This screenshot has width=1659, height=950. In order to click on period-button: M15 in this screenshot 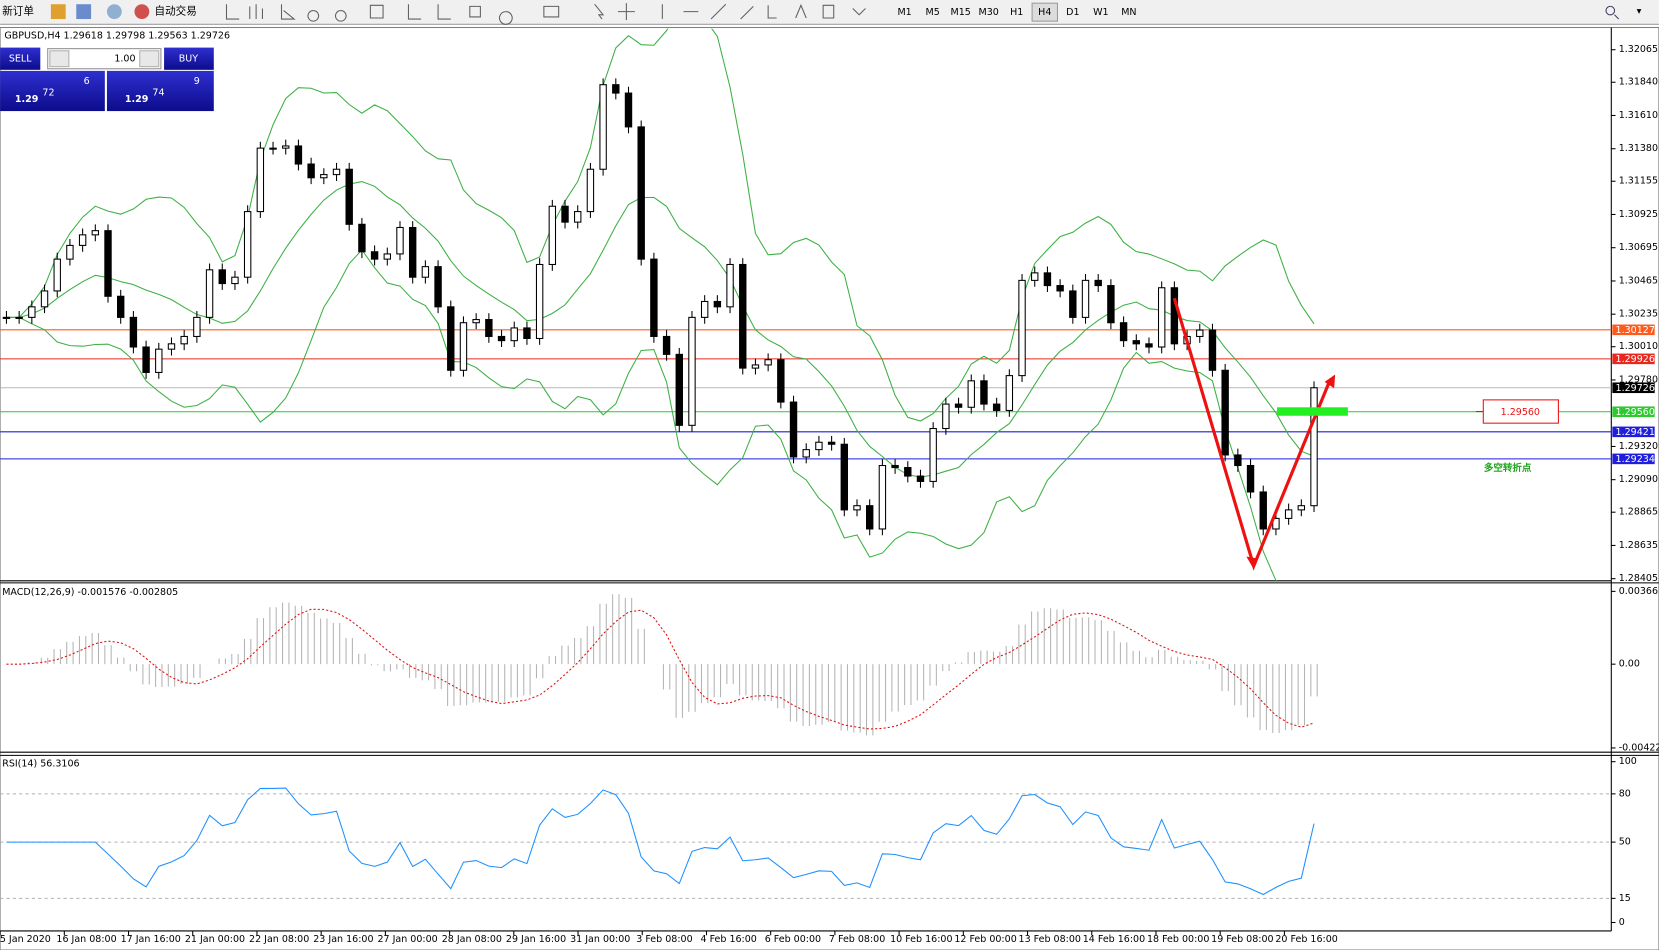, I will do `click(961, 12)`.